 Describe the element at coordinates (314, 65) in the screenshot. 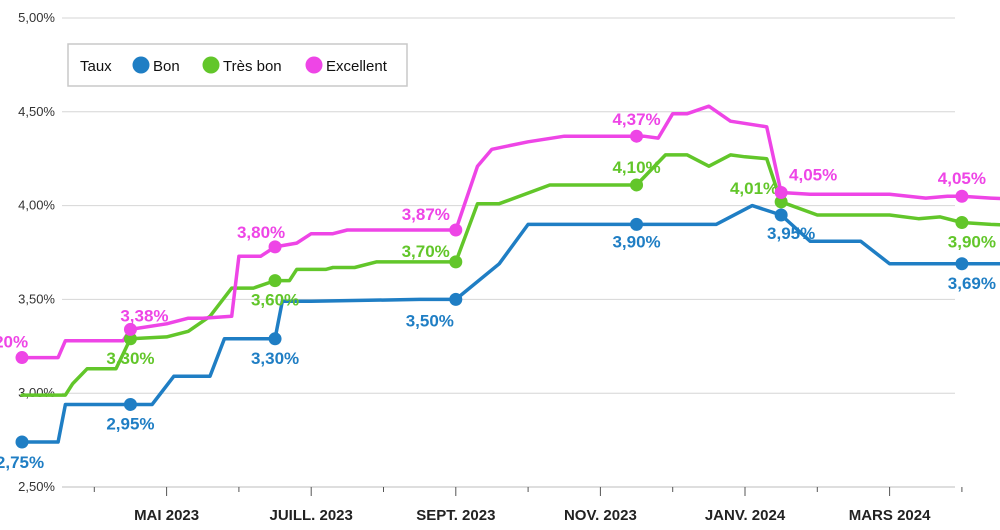

I see `legend-marker-excellent` at that location.